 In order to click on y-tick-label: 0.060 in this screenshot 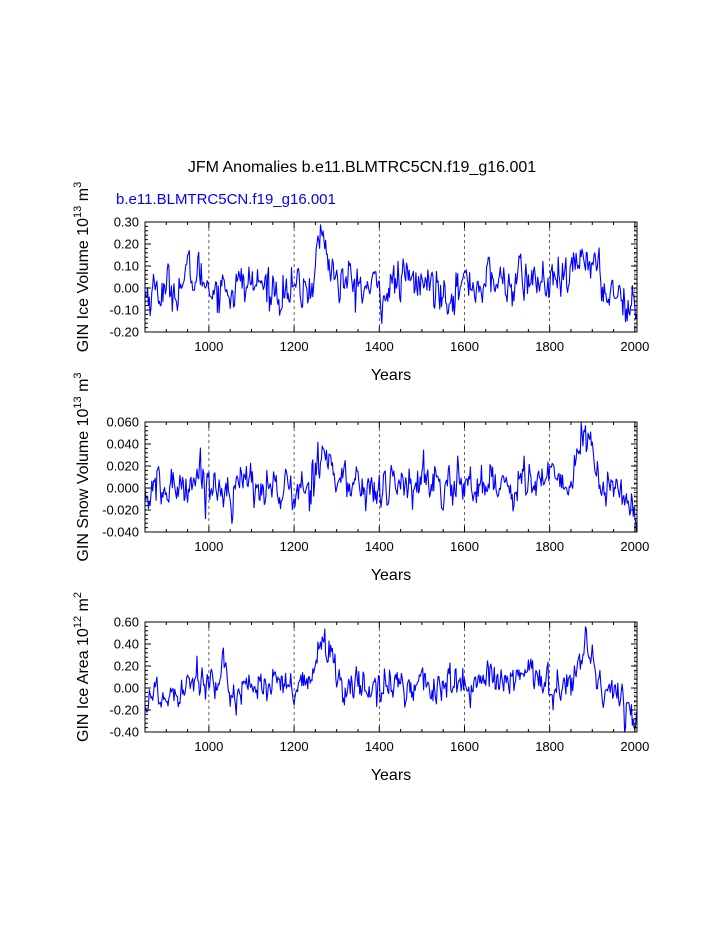, I will do `click(122, 422)`.